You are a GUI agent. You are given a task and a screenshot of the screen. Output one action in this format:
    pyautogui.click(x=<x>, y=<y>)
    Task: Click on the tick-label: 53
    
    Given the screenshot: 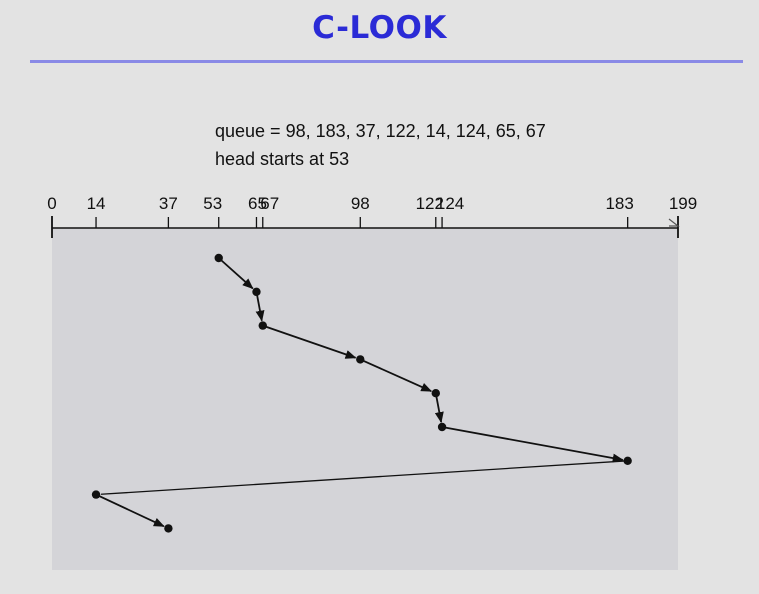 What is the action you would take?
    pyautogui.click(x=212, y=203)
    